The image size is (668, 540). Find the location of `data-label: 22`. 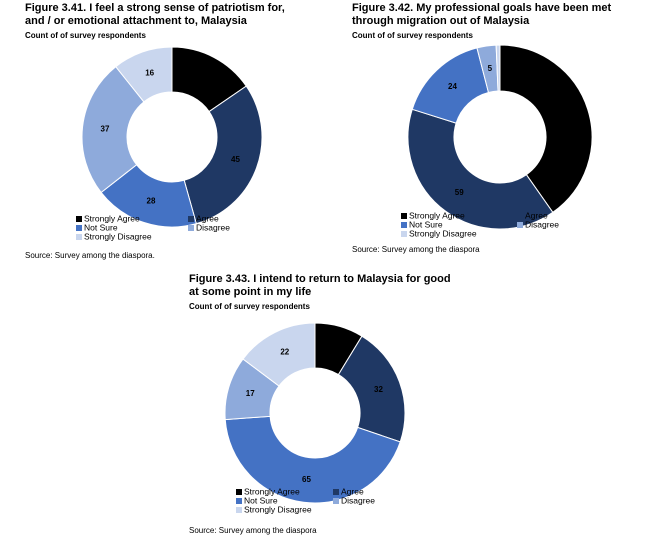

data-label: 22 is located at coordinates (284, 352).